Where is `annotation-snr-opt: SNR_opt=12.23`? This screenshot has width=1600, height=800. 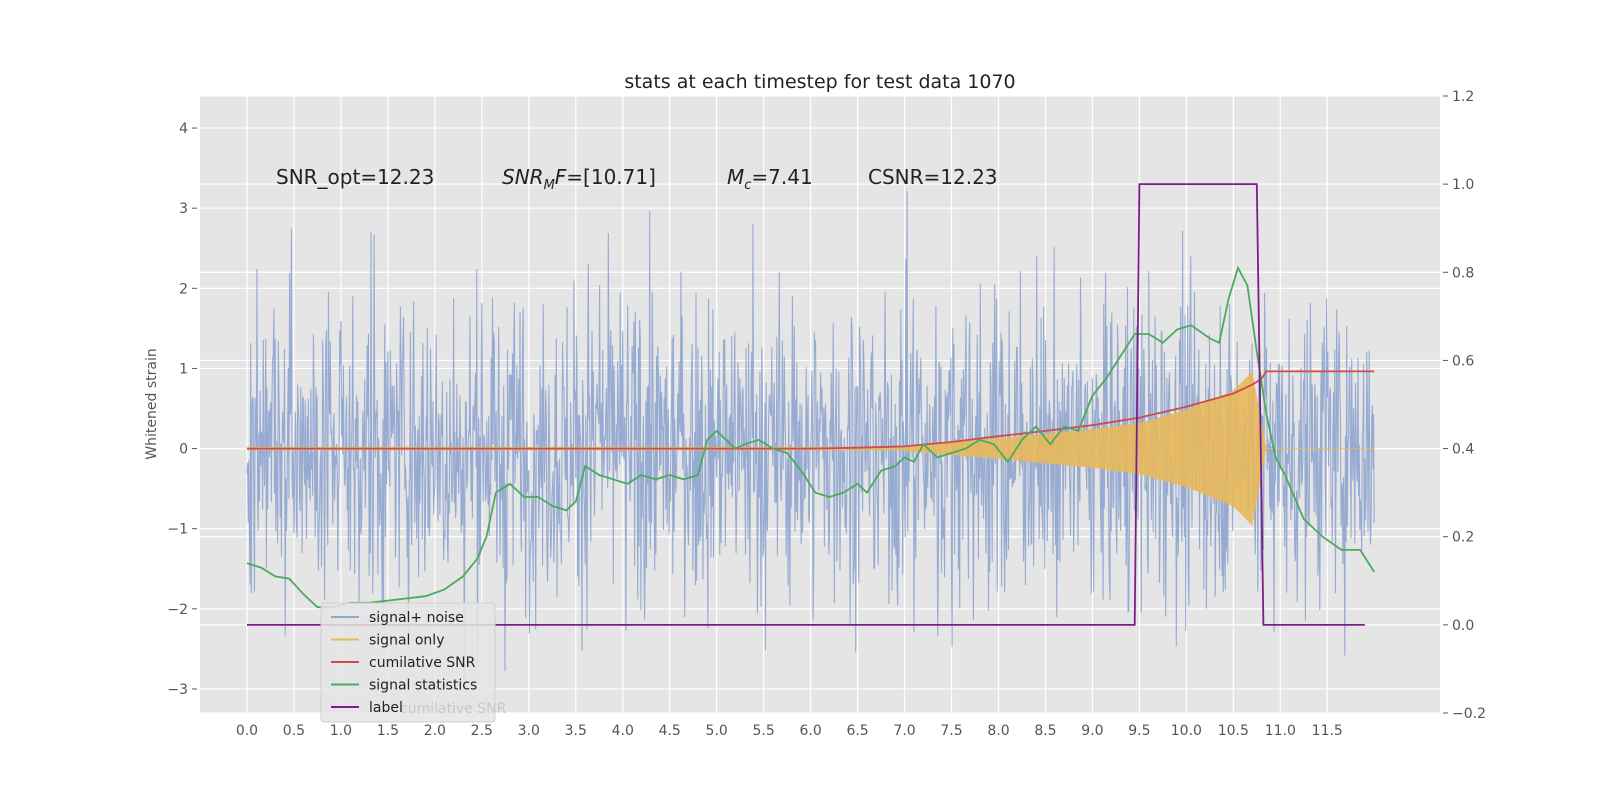
annotation-snr-opt: SNR_opt=12.23 is located at coordinates (355, 177).